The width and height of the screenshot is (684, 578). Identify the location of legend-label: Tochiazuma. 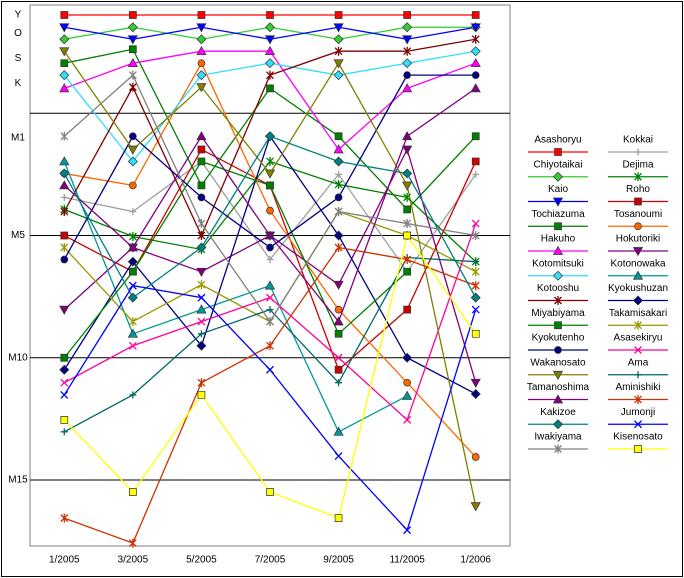
(558, 214).